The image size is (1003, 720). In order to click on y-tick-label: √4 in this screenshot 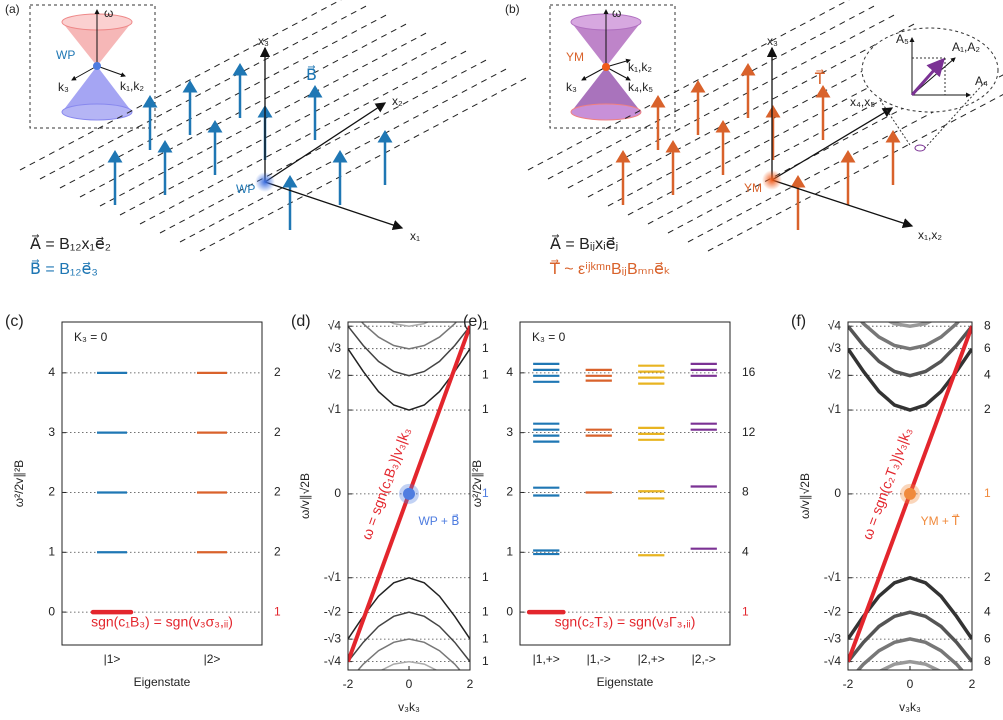, I will do `click(335, 325)`.